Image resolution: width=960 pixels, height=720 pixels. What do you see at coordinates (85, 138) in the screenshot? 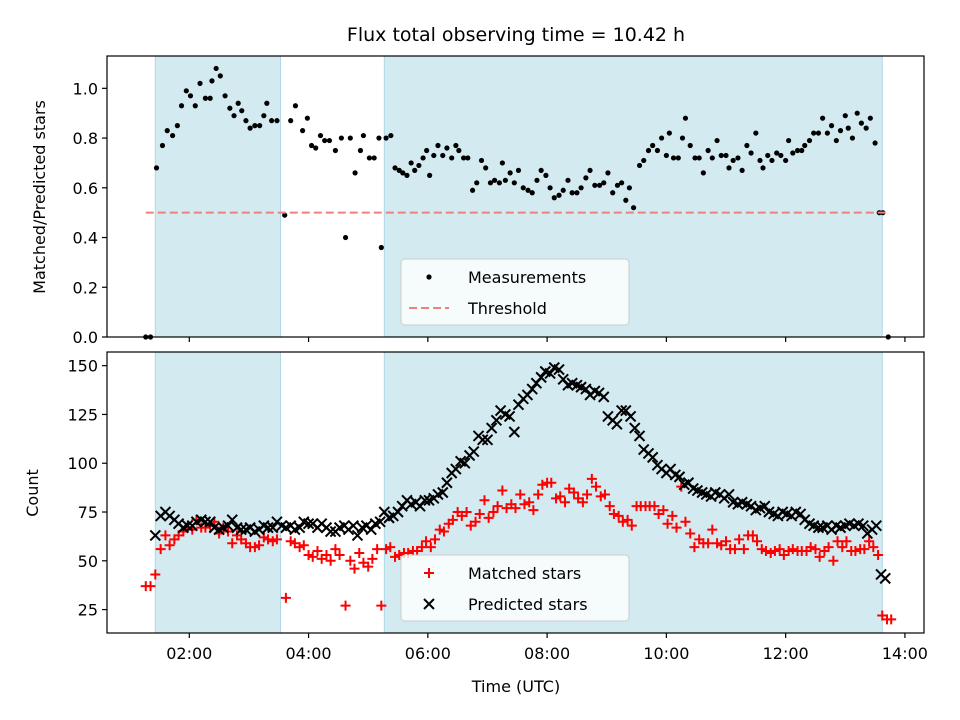
I see `y-tick-label: 0.8` at bounding box center [85, 138].